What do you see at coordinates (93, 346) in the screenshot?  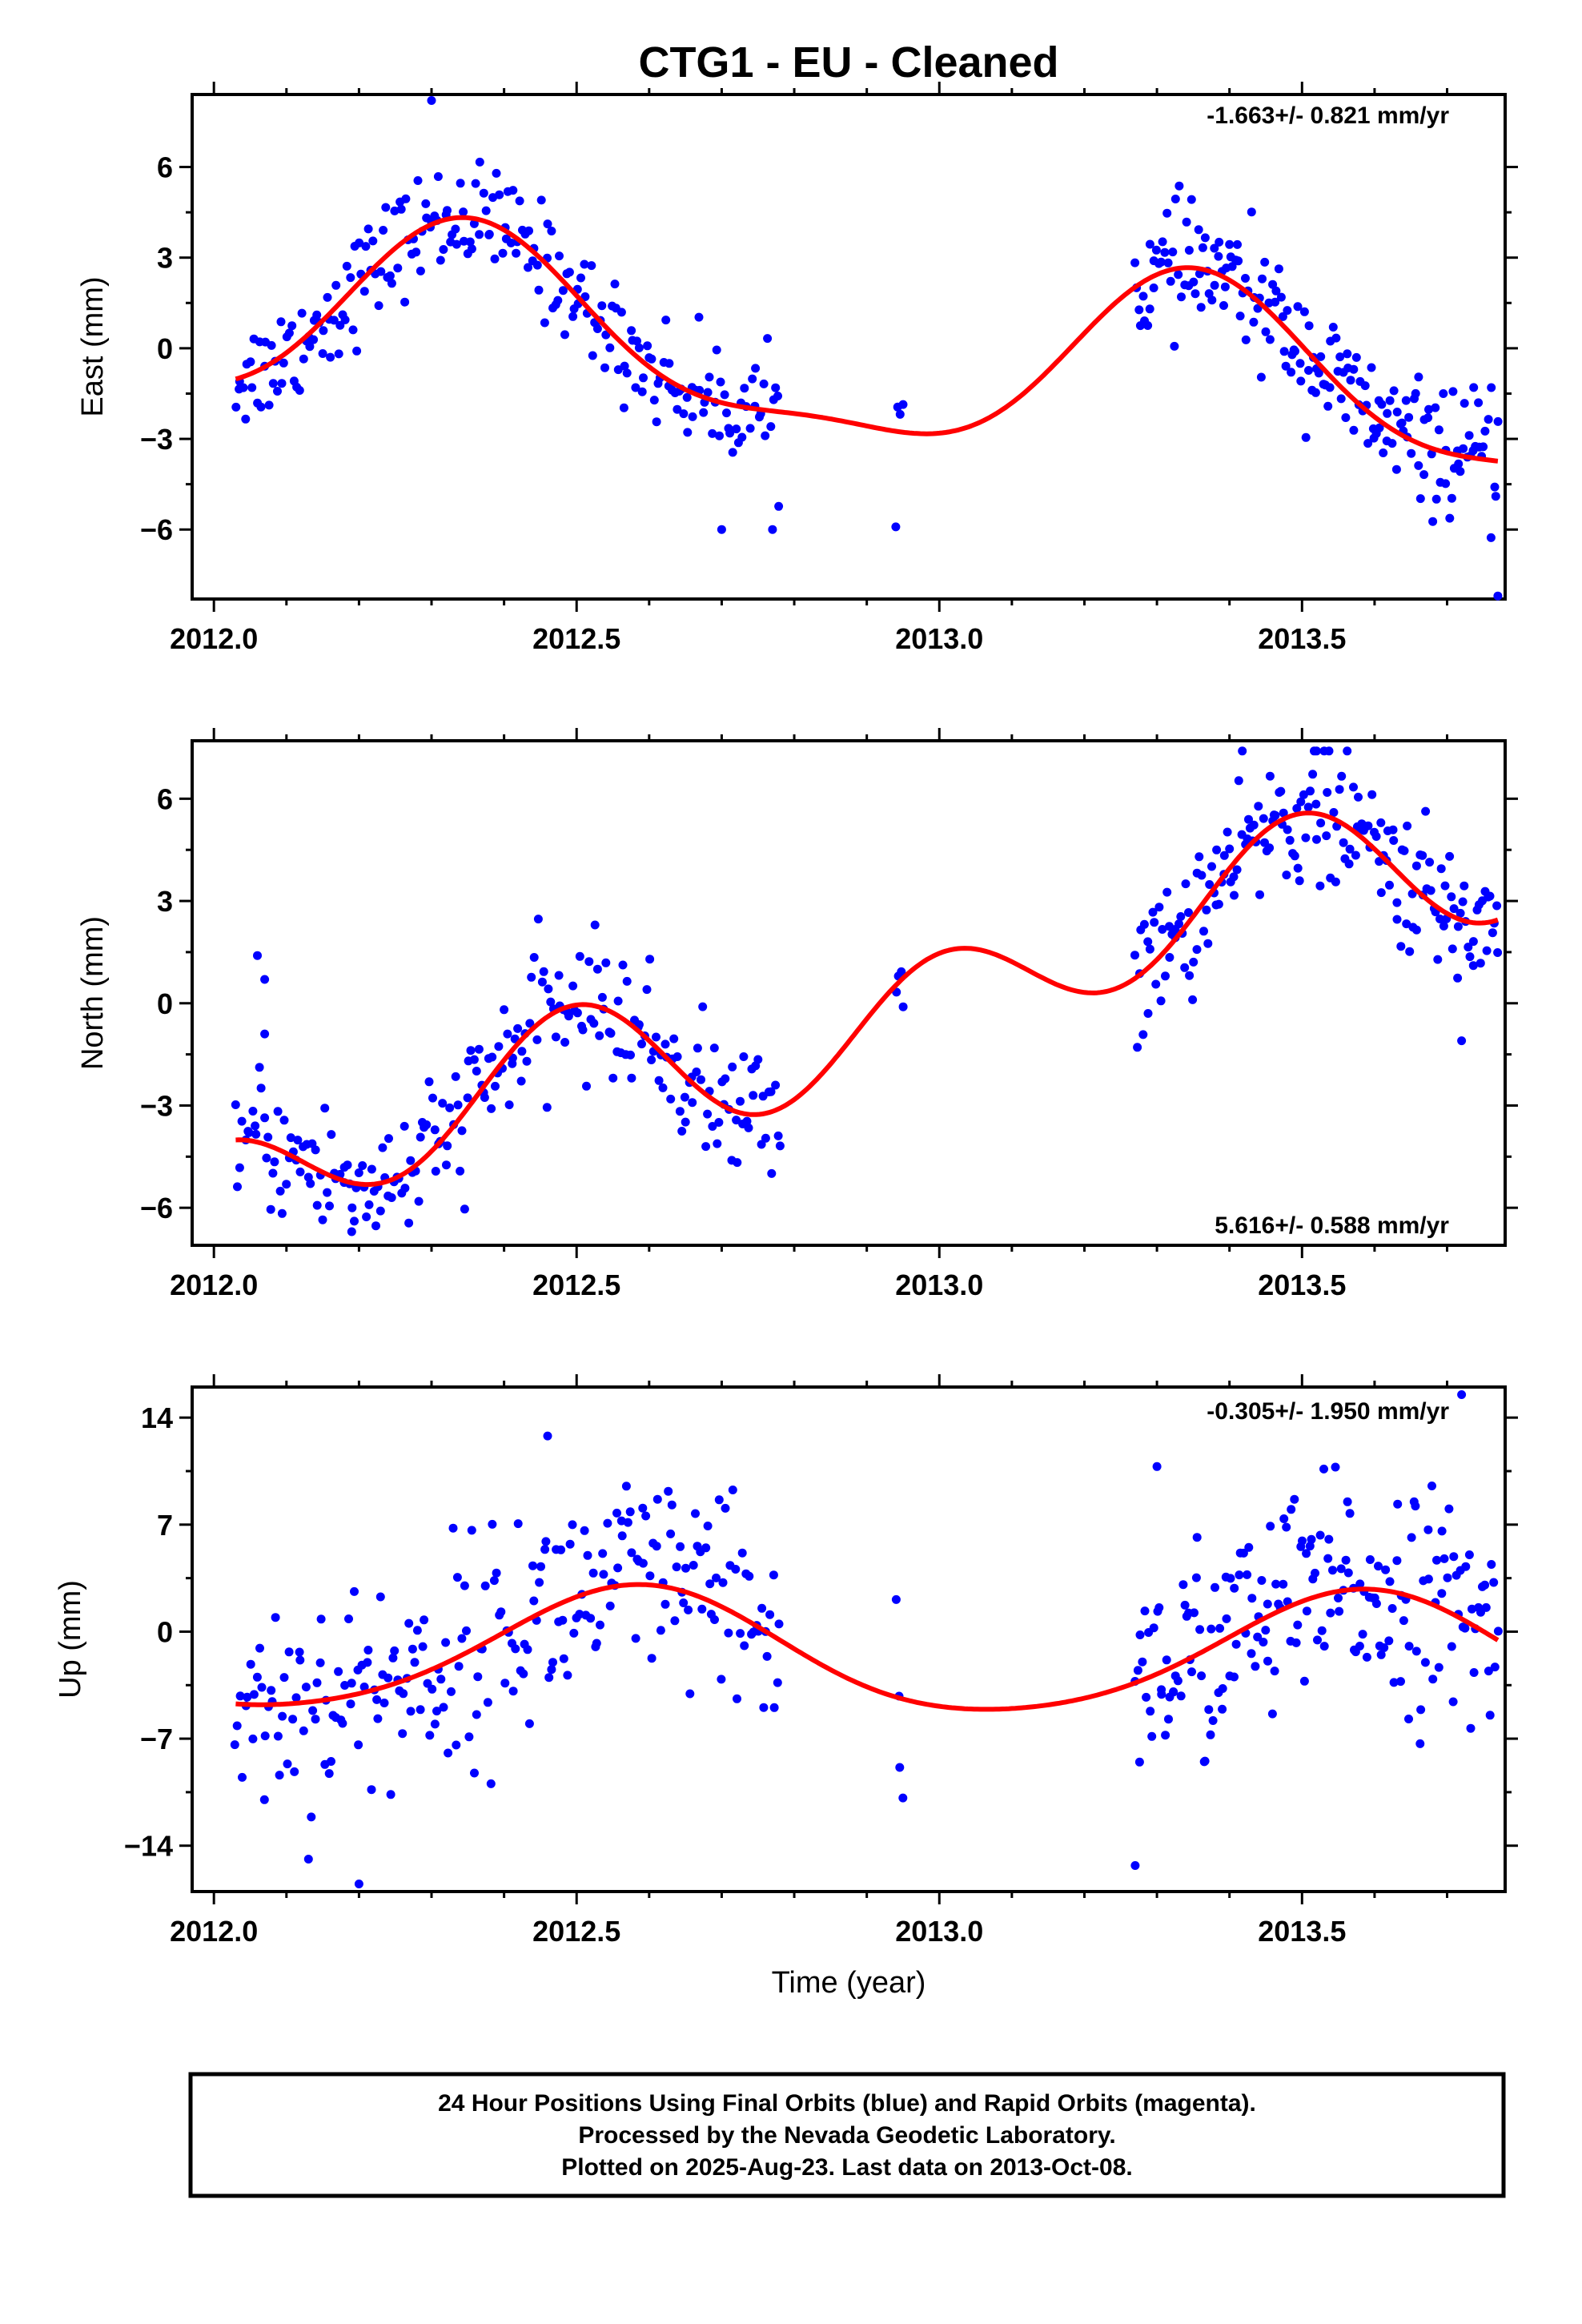 I see `panel-east-ylabel: East (mm)` at bounding box center [93, 346].